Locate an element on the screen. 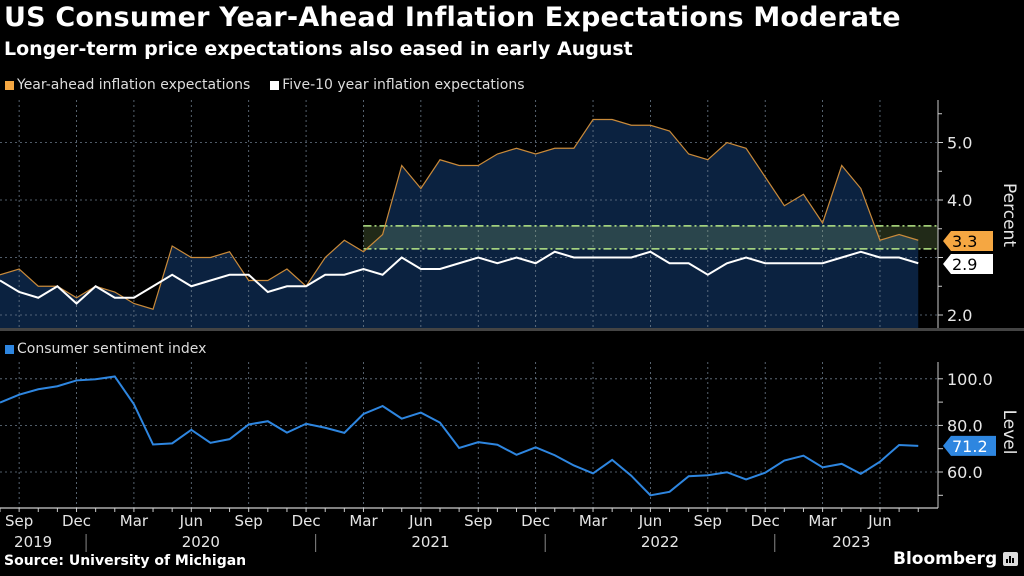 The width and height of the screenshot is (1024, 576). sentiment-value-label-bg is located at coordinates (969, 445).